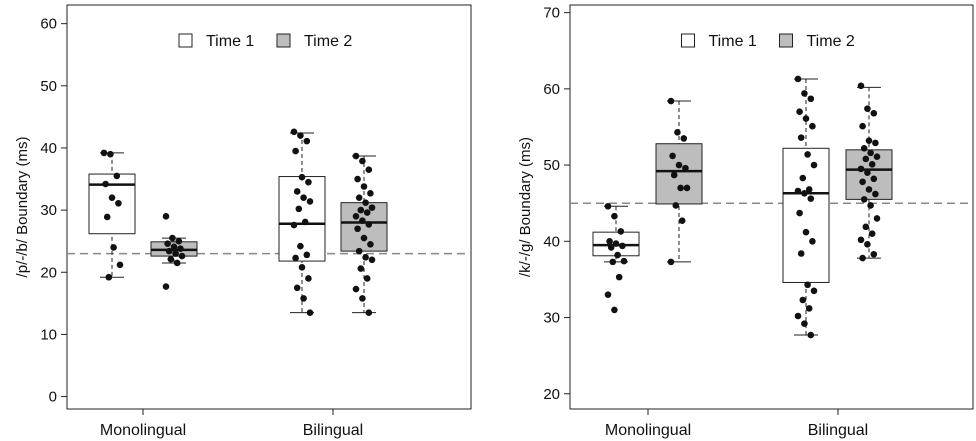 The width and height of the screenshot is (976, 441). I want to click on x-tick-label: Bilingual, so click(333, 430).